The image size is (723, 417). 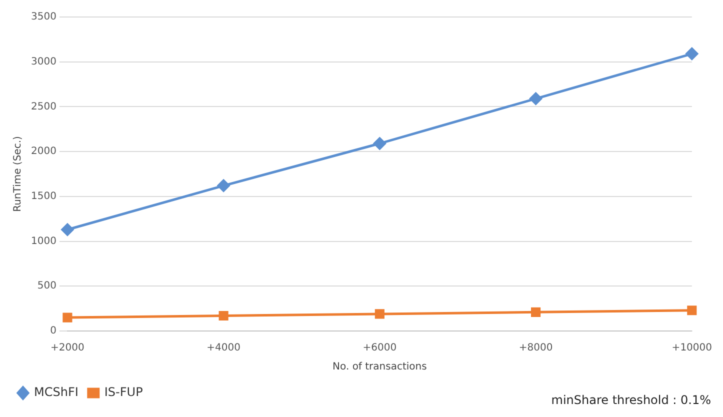 I want to click on y-tick-label: 0, so click(x=53, y=331).